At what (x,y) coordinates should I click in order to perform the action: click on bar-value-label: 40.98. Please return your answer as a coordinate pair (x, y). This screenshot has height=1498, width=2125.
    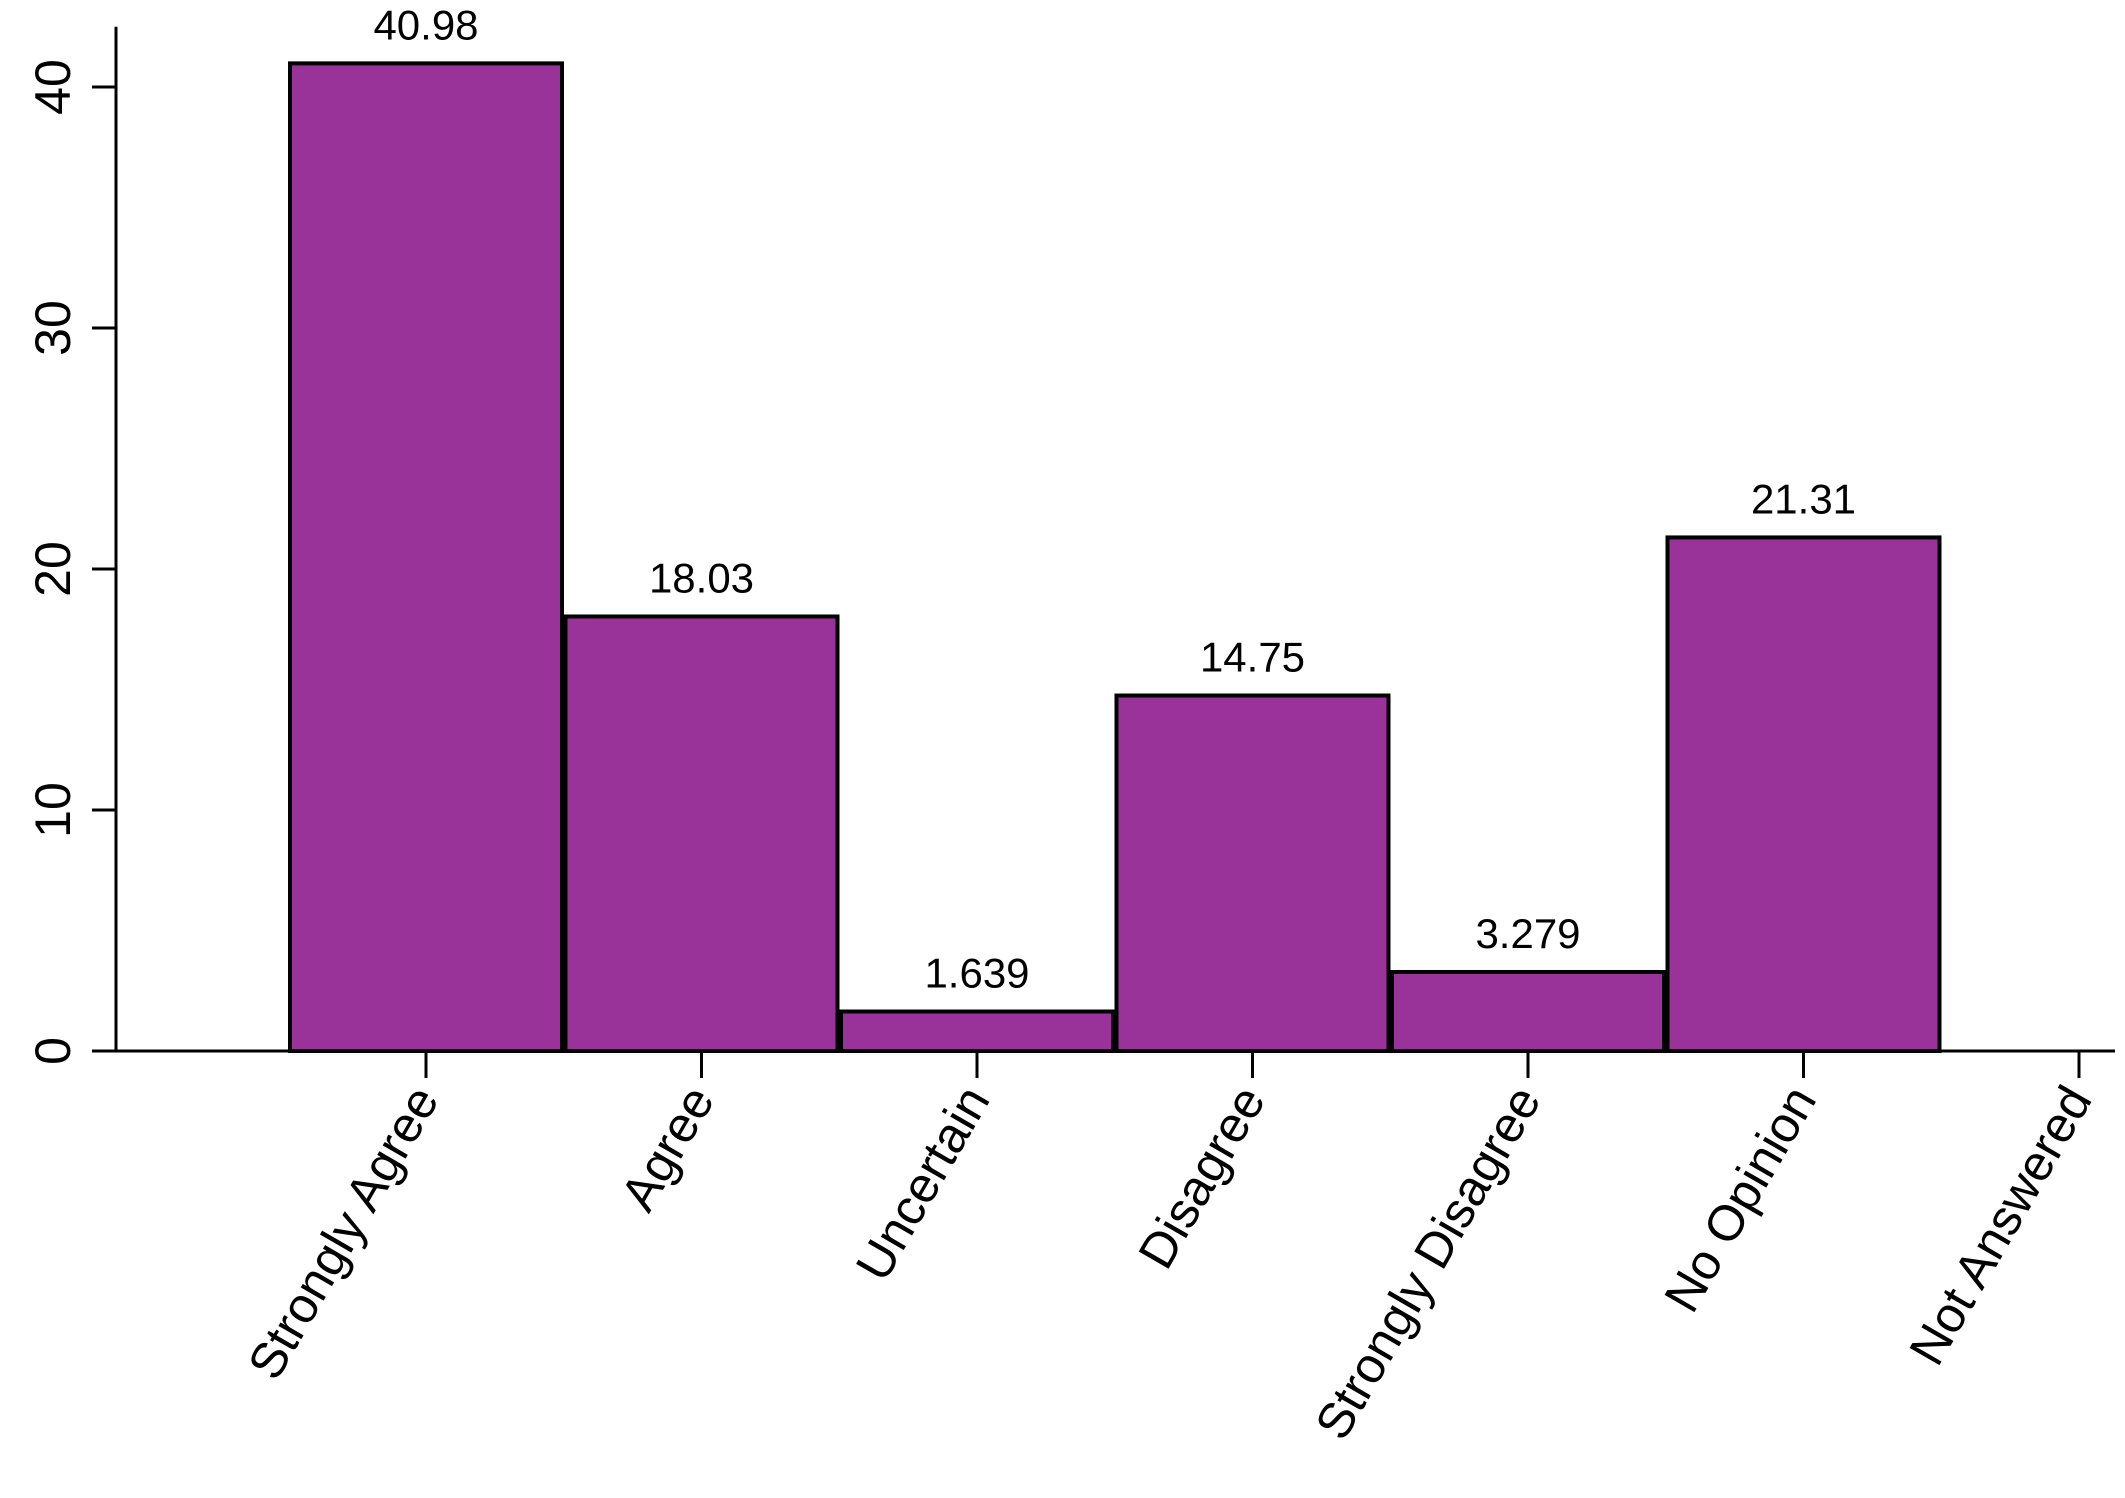
    Looking at the image, I should click on (425, 24).